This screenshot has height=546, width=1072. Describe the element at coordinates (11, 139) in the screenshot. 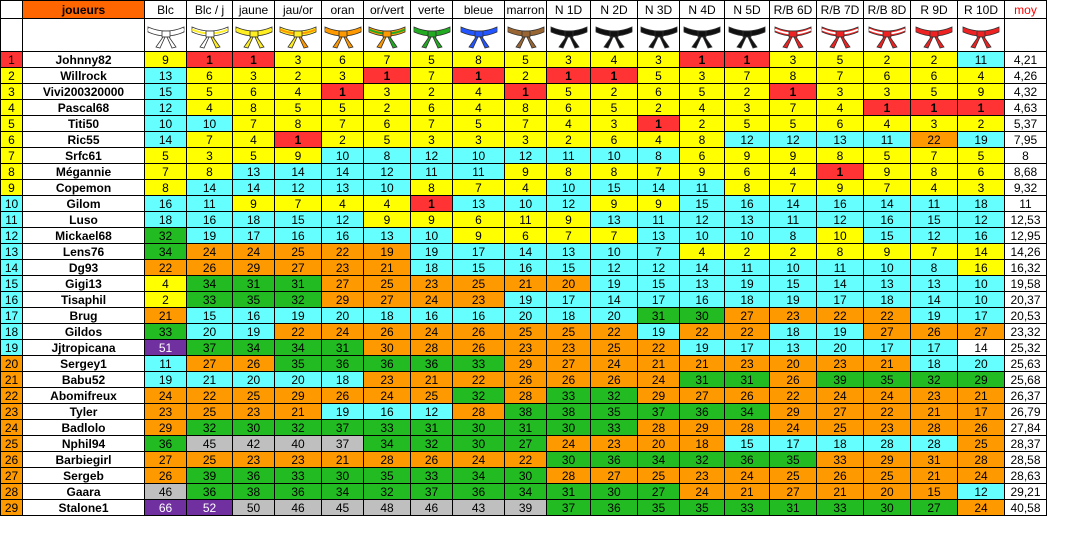

I see `rank-cell: 6` at that location.